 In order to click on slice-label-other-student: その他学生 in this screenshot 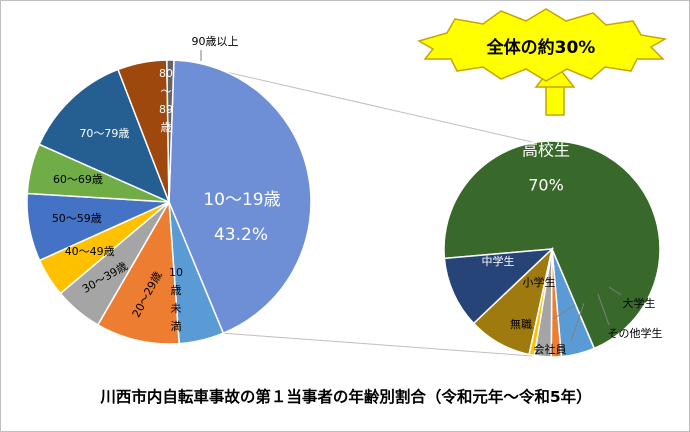, I will do `click(635, 333)`.